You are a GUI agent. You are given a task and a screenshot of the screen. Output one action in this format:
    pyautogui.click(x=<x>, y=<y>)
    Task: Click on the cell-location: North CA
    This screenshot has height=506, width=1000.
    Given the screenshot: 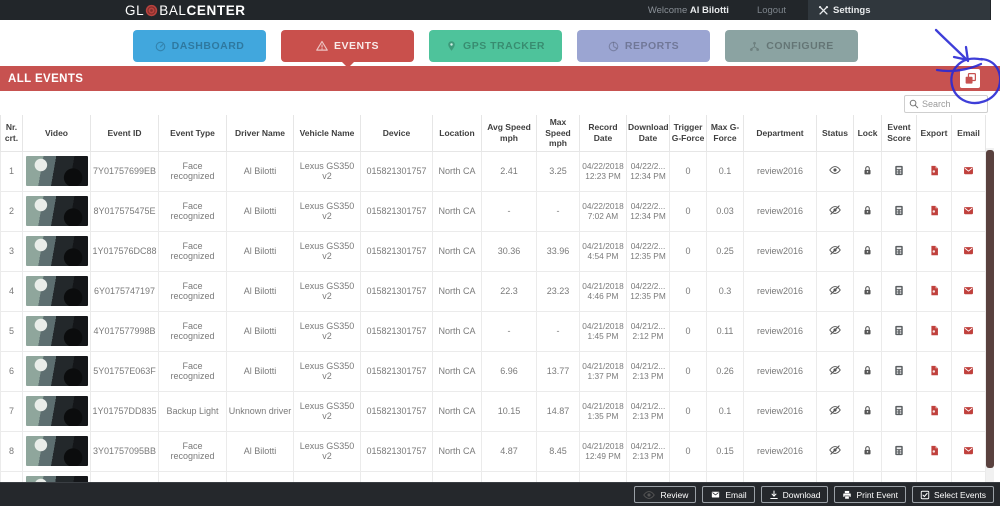 What is the action you would take?
    pyautogui.click(x=457, y=371)
    